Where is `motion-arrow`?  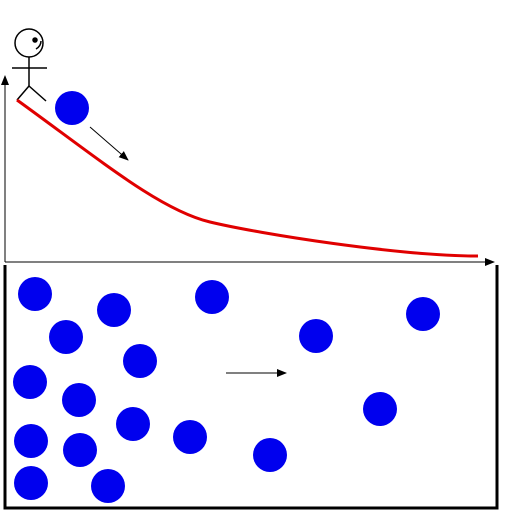 motion-arrow is located at coordinates (109, 143).